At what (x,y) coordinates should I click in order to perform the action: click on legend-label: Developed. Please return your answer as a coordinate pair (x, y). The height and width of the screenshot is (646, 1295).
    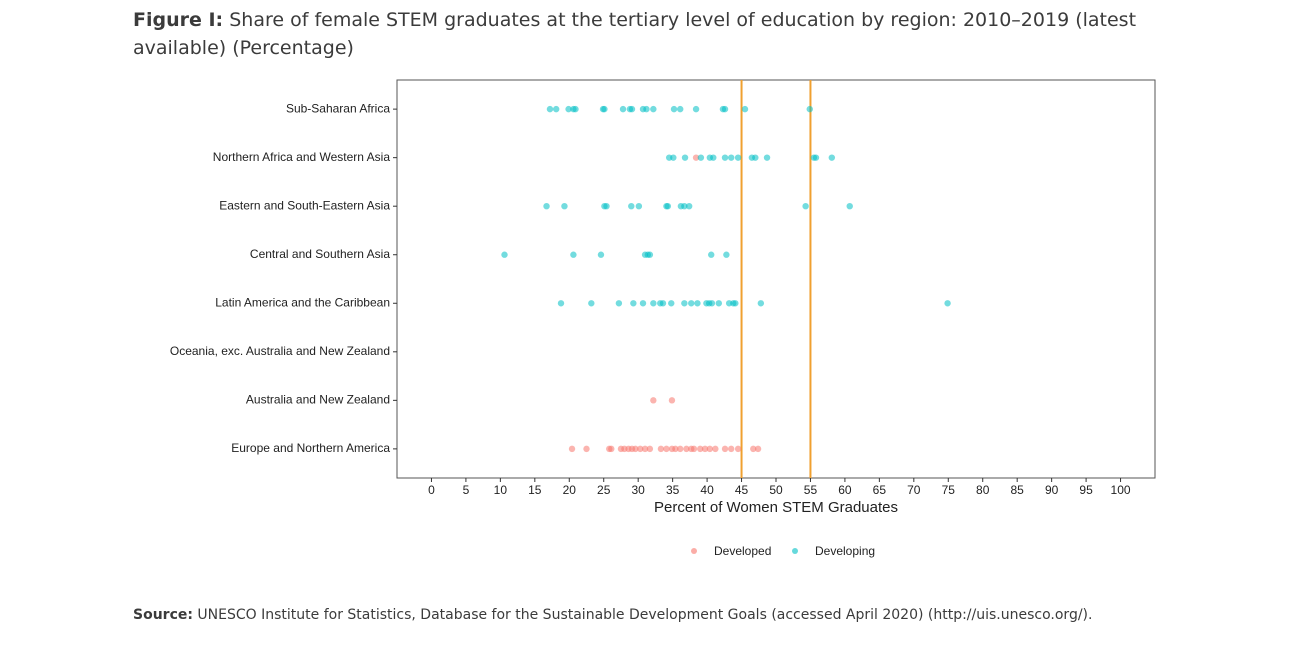
    Looking at the image, I should click on (742, 551).